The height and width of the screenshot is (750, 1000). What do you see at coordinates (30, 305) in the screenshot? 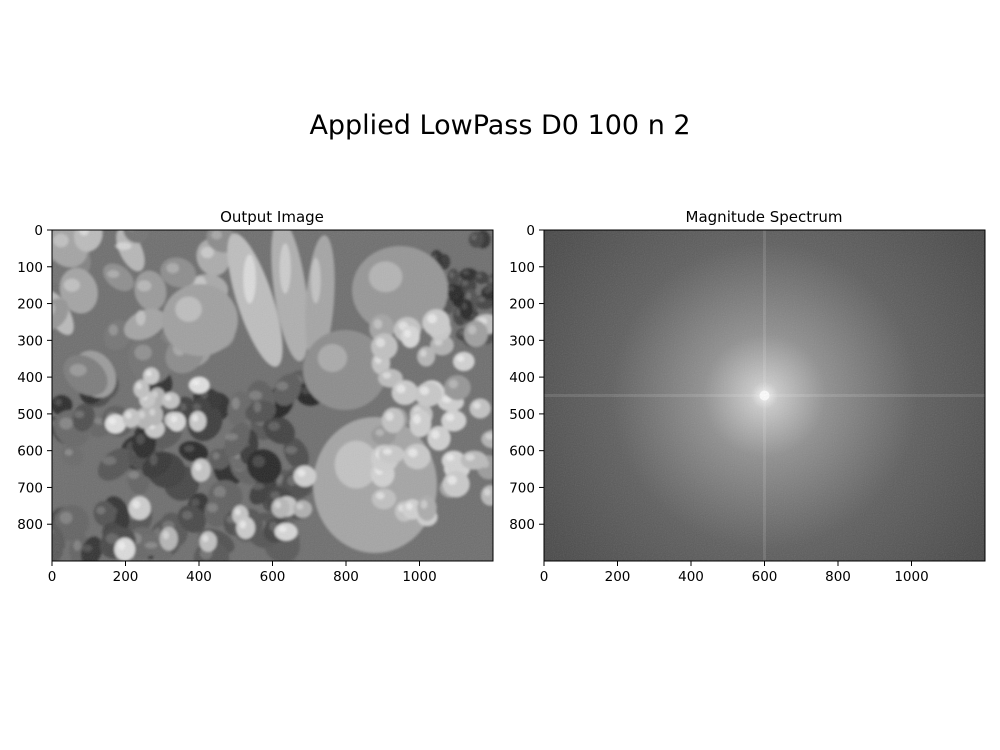
I see `output-image-ytick-label: 200` at bounding box center [30, 305].